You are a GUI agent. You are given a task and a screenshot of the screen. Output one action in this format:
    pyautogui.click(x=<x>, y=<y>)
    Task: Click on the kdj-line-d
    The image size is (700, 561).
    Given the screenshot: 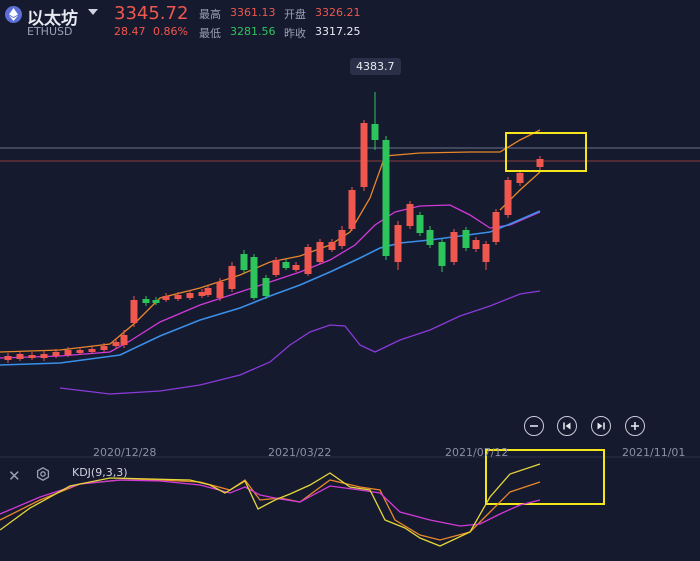 What is the action you would take?
    pyautogui.click(x=270, y=503)
    